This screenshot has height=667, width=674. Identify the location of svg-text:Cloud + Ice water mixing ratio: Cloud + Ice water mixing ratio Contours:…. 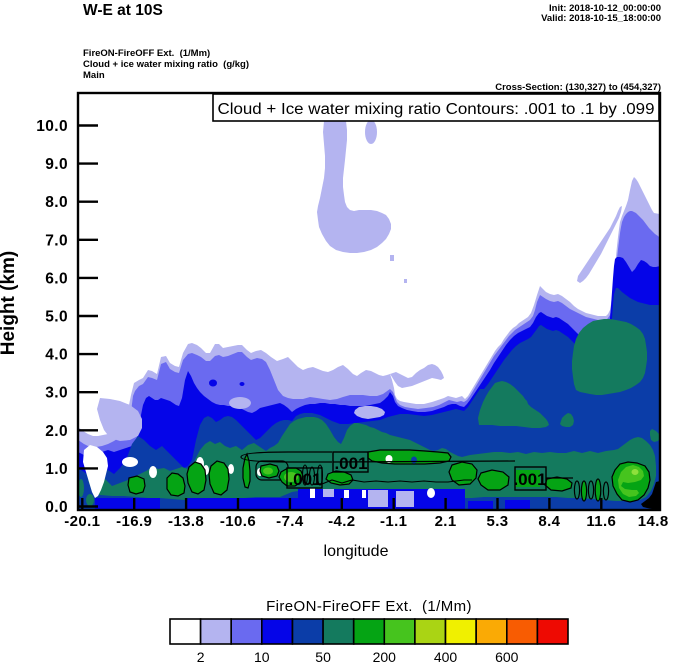
(436, 109).